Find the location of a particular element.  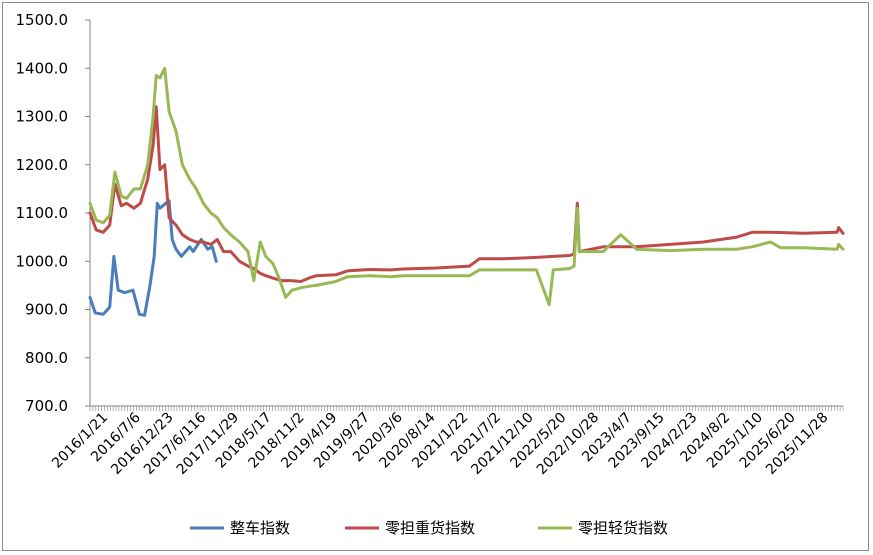

y-tick-label: 900.0 is located at coordinates (46, 310).